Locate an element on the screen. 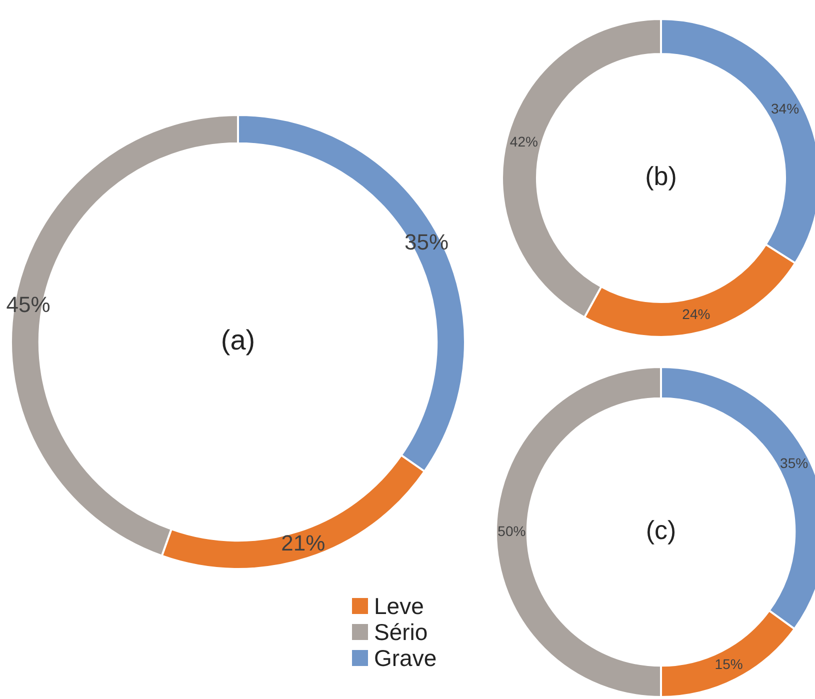 The image size is (815, 699). legend-label: Leve is located at coordinates (399, 606).